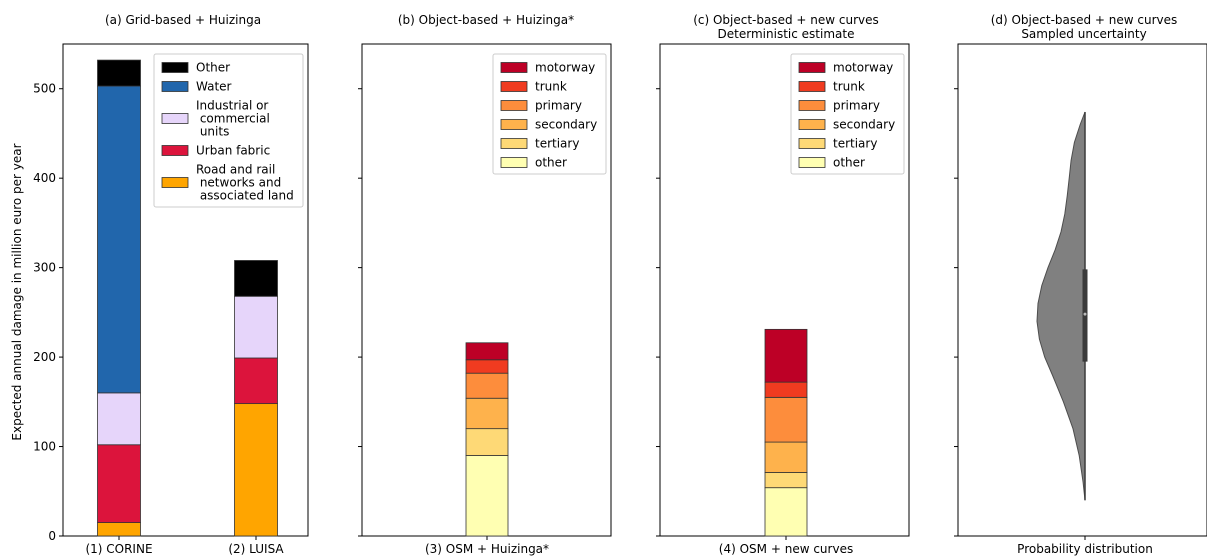  What do you see at coordinates (175, 118) in the screenshot?
I see `legend-swatch-industrial-or-commercial-units` at bounding box center [175, 118].